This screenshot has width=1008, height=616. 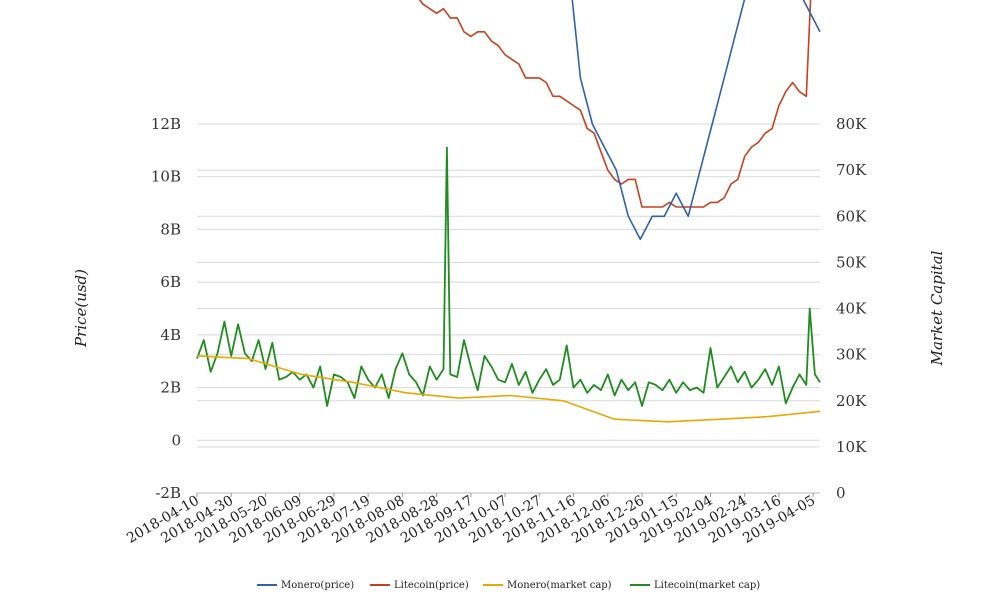 What do you see at coordinates (431, 585) in the screenshot?
I see `legend-label: Litecoin(price)` at bounding box center [431, 585].